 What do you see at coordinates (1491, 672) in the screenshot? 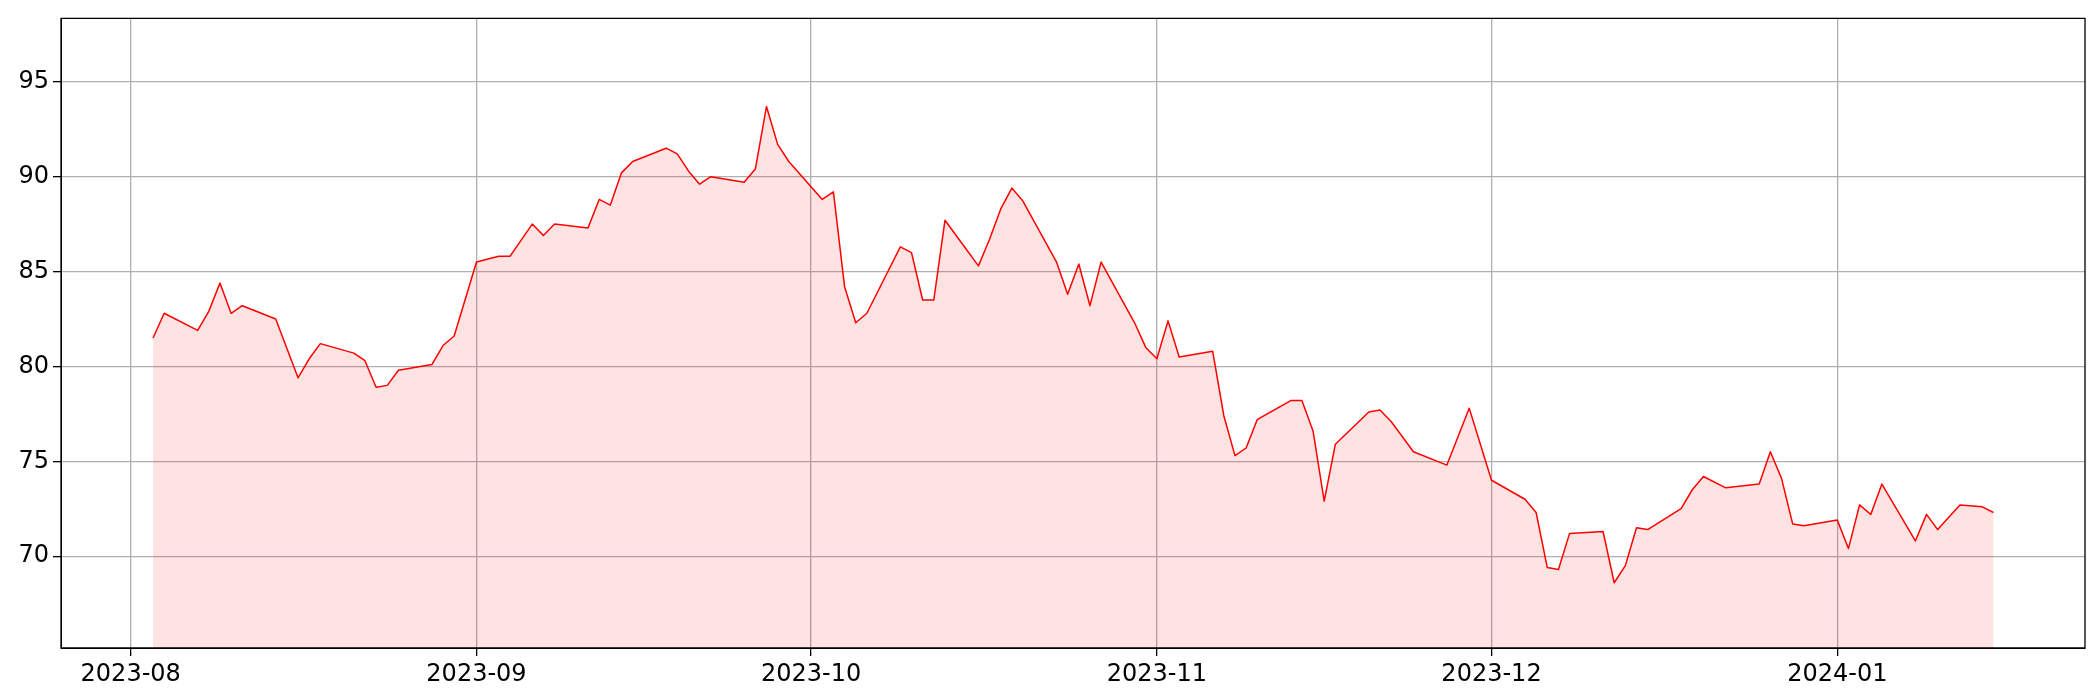
I see `x-tick-label: 2023-12` at bounding box center [1491, 672].